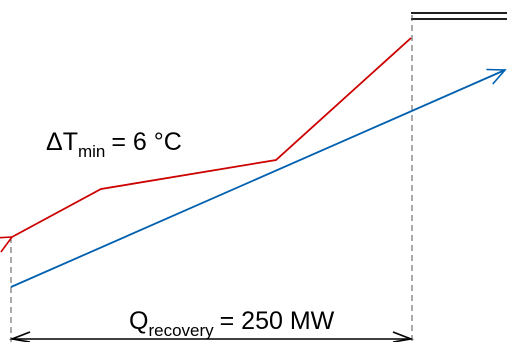  I want to click on q-recovery-subscript: recovery, so click(181, 330).